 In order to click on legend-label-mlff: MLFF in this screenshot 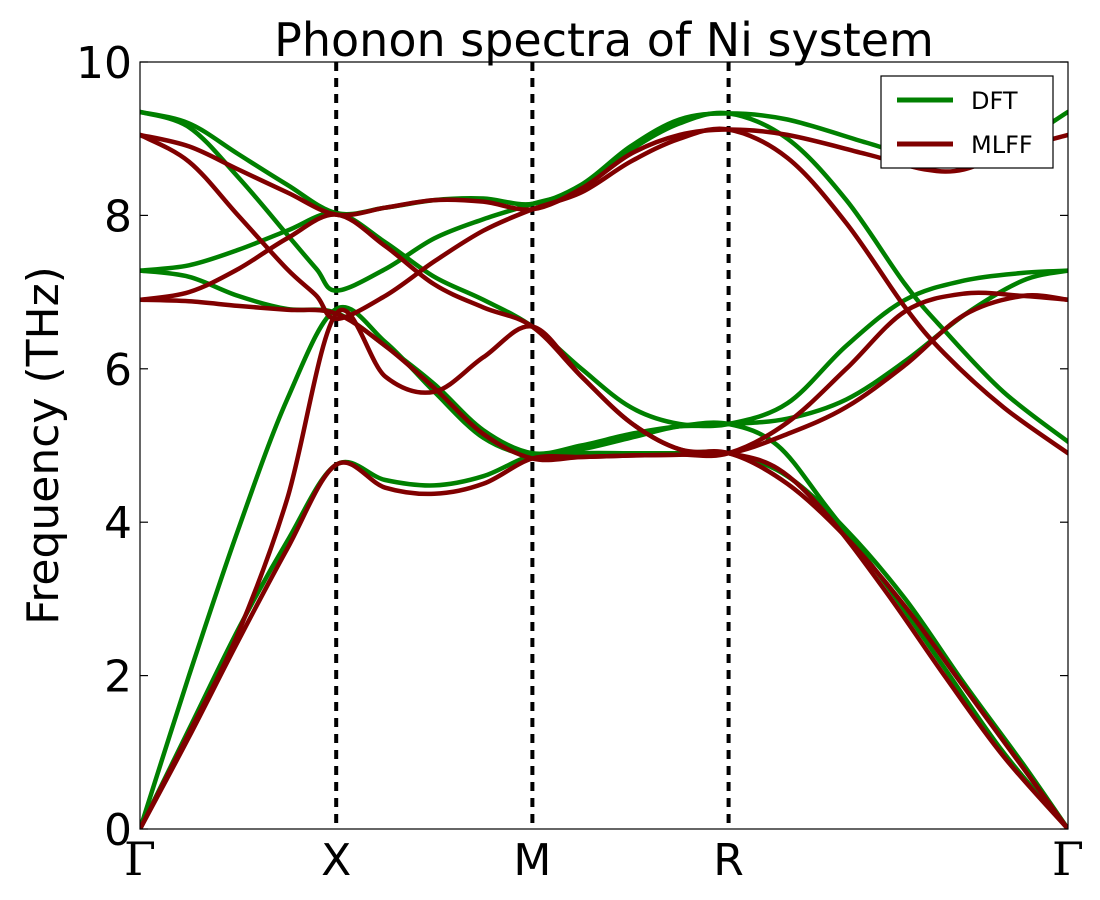, I will do `click(1002, 145)`.